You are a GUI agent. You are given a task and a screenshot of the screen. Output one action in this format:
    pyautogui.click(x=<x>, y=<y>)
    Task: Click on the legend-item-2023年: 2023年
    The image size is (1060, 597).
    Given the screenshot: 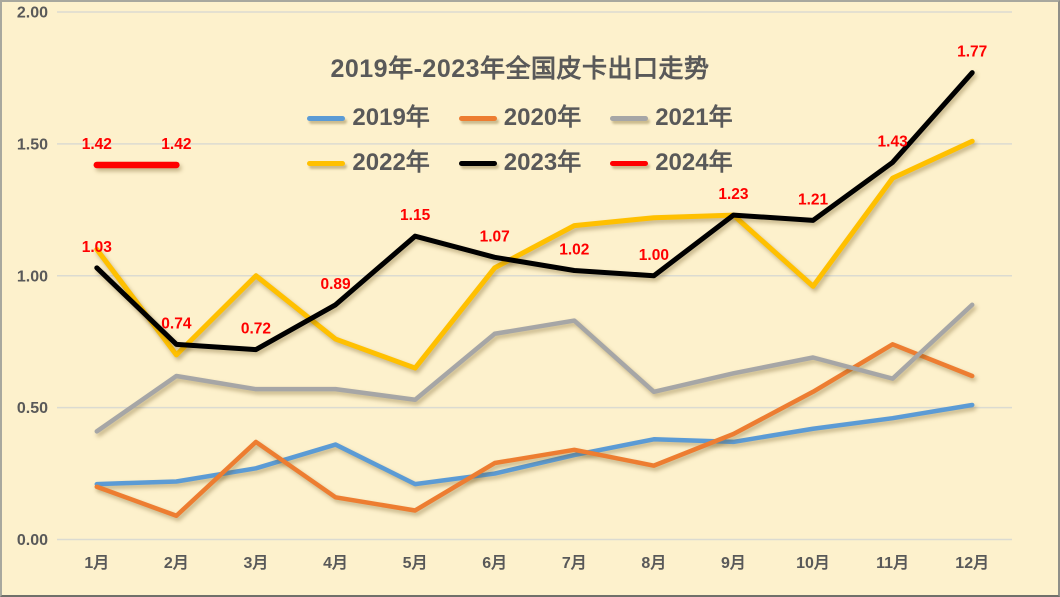 What is the action you would take?
    pyautogui.click(x=520, y=162)
    